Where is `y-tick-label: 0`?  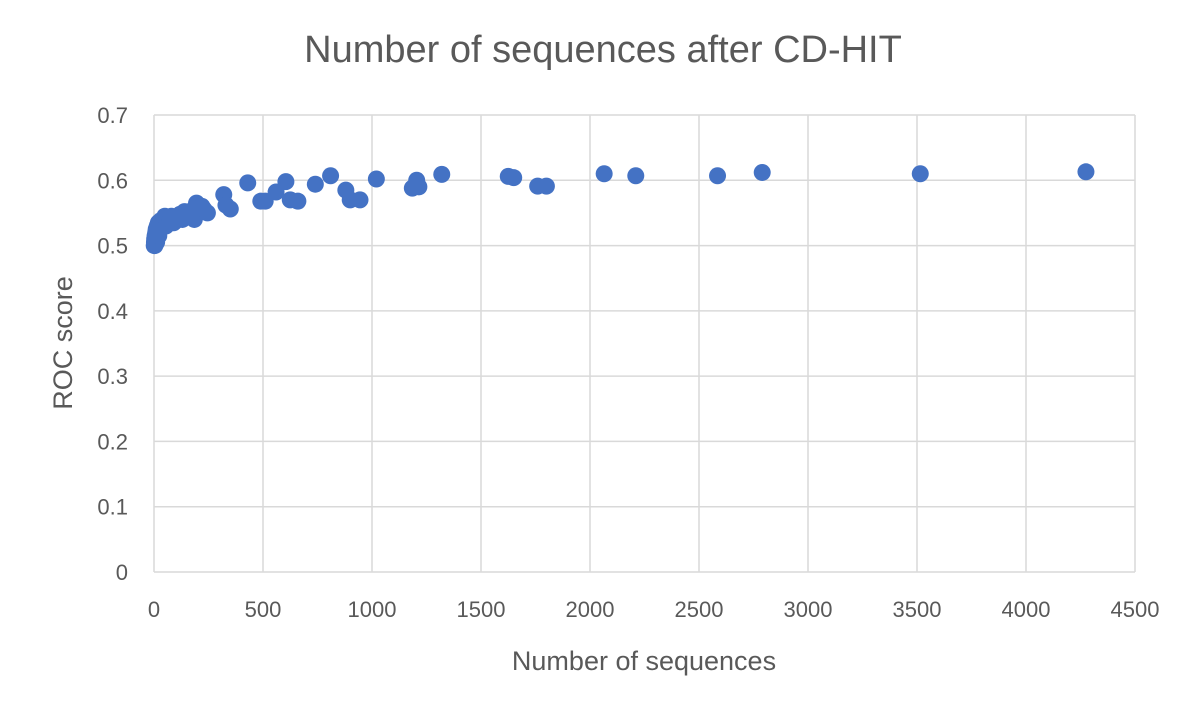 y-tick-label: 0 is located at coordinates (122, 572).